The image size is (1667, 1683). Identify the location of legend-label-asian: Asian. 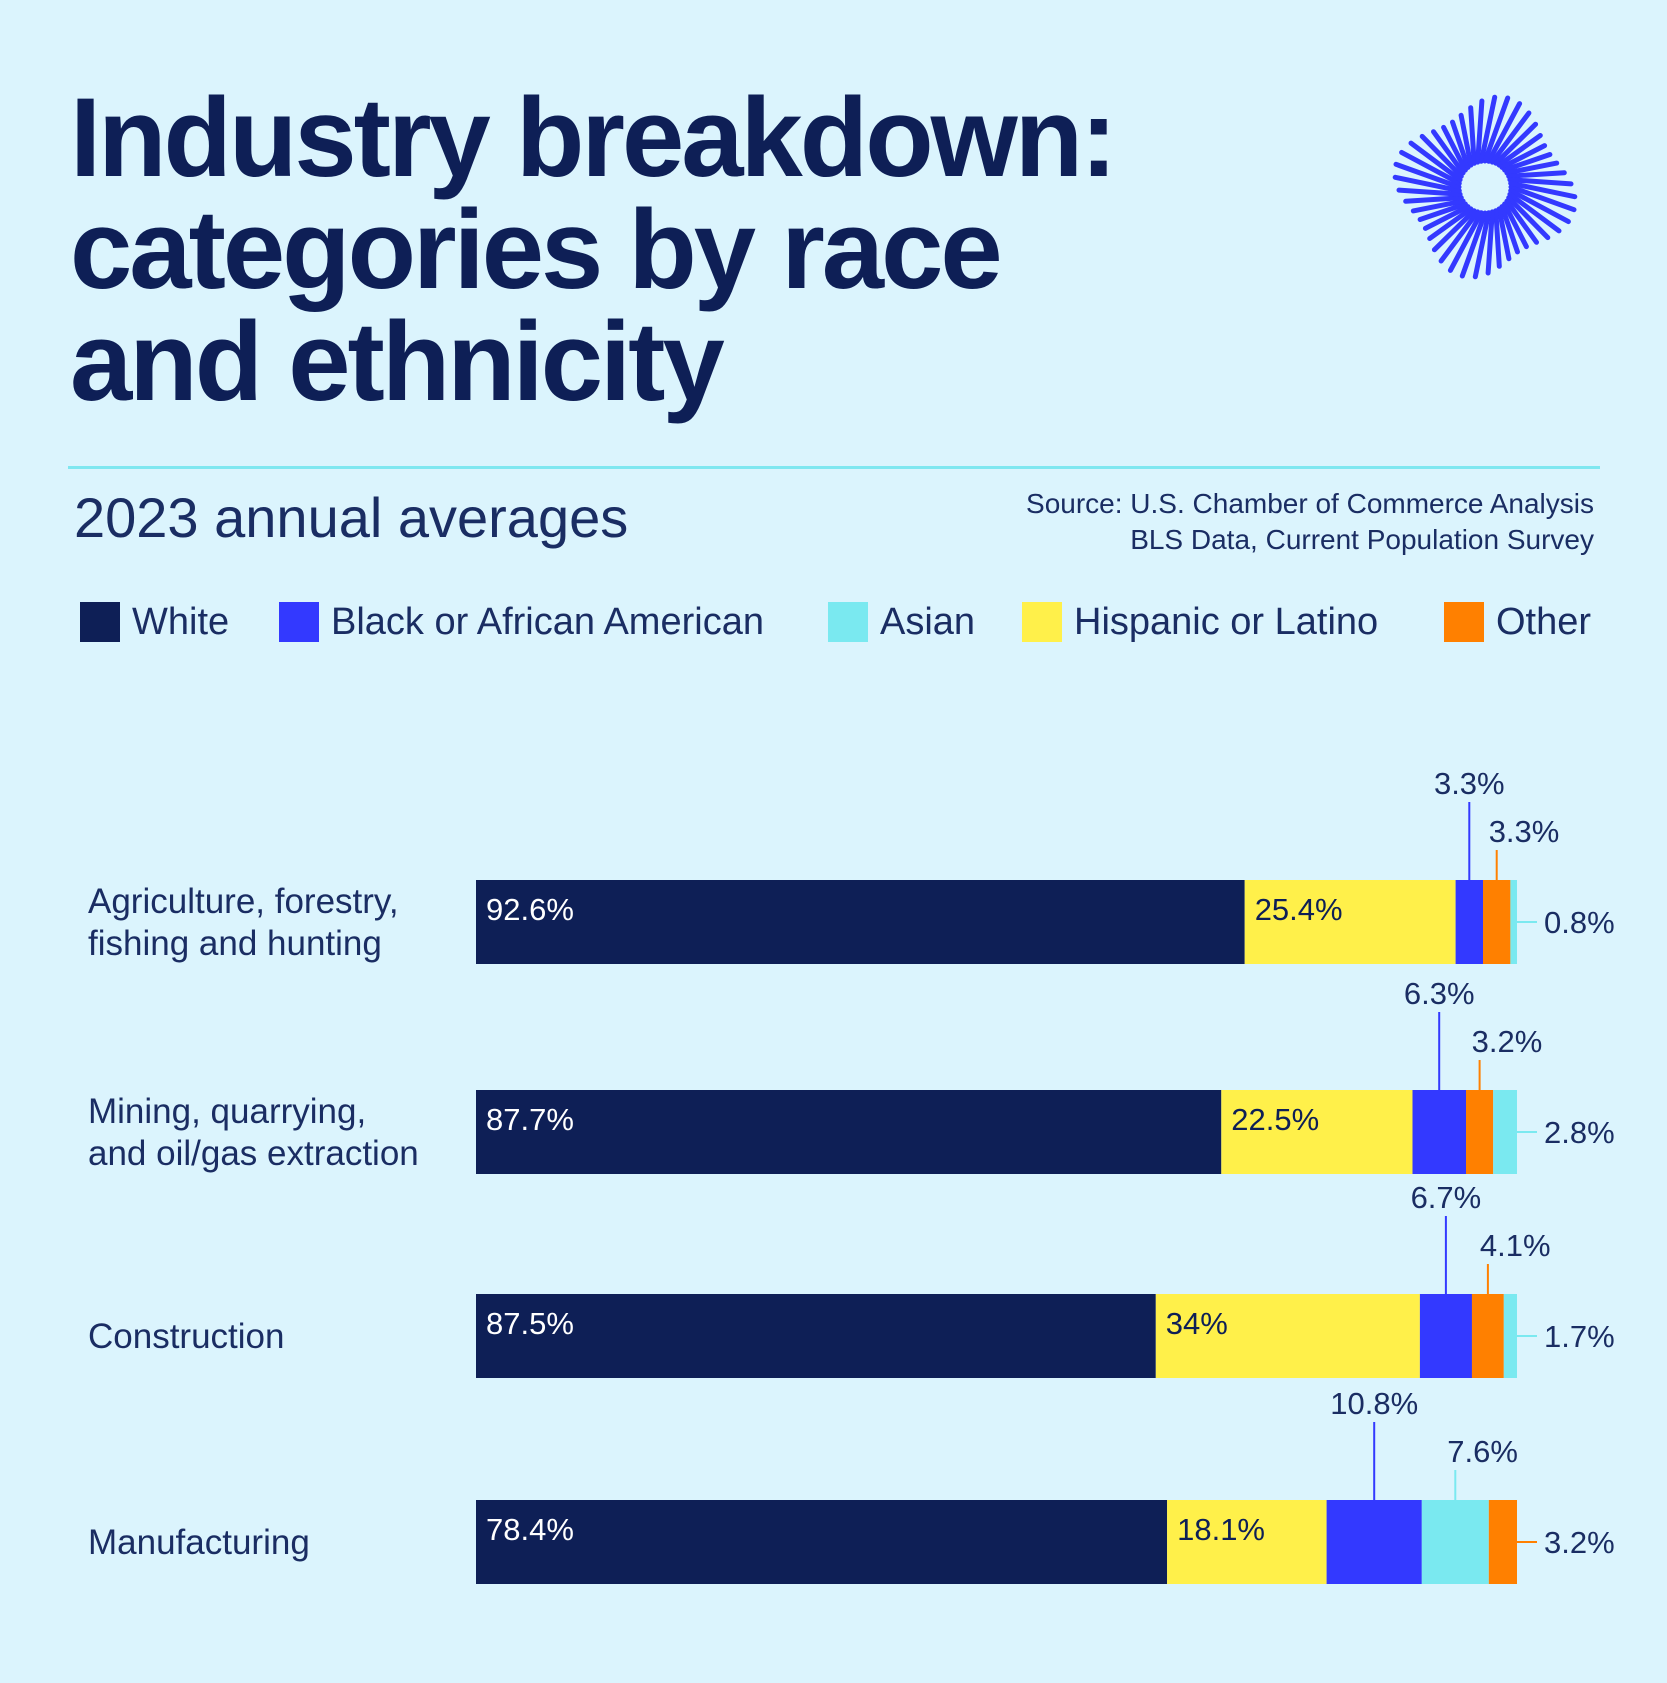
(928, 622).